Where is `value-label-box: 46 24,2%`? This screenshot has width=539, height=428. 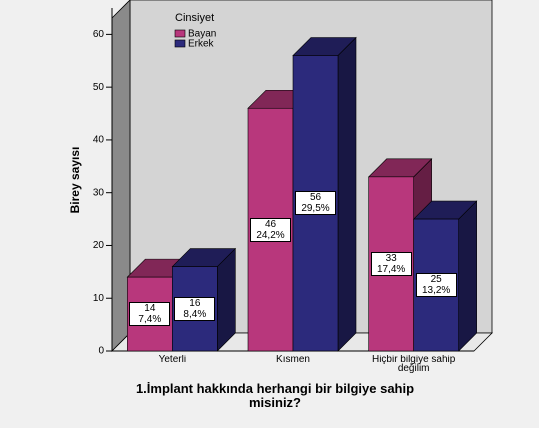
value-label-box: 46 24,2% is located at coordinates (270, 229).